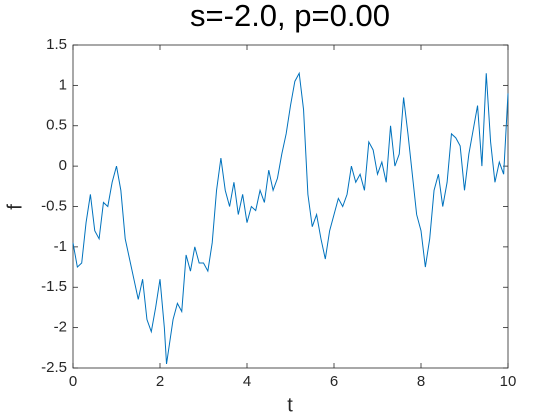 The image size is (560, 420). What do you see at coordinates (56, 125) in the screenshot?
I see `y-tick-label: 0.5` at bounding box center [56, 125].